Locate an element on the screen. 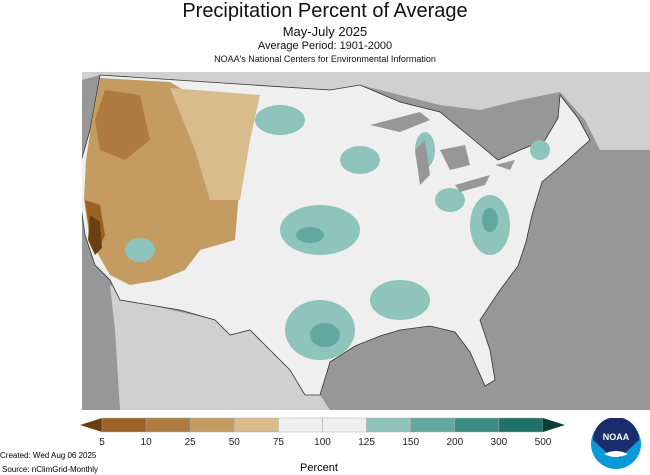 This screenshot has height=475, width=650. map-title: Precipitation Percent of Average is located at coordinates (325, 11).